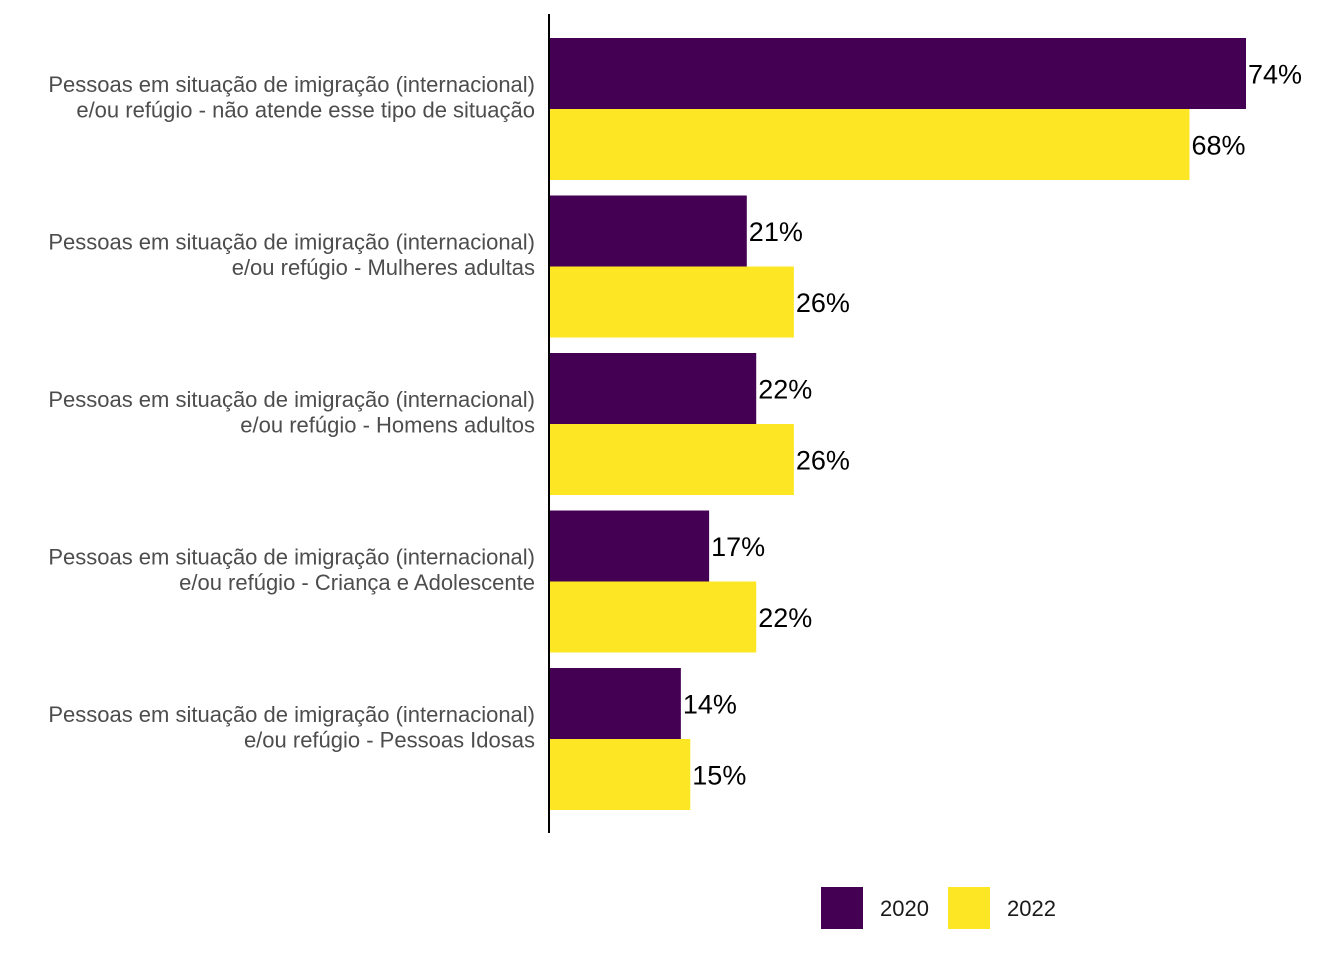  Describe the element at coordinates (719, 776) in the screenshot. I see `data-label-2022-4: 15%` at that location.